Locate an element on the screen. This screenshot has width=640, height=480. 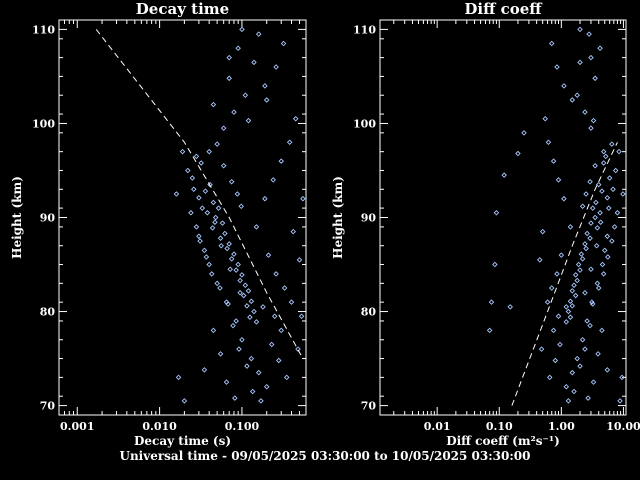
y-tick-label: 70 is located at coordinates (369, 406).